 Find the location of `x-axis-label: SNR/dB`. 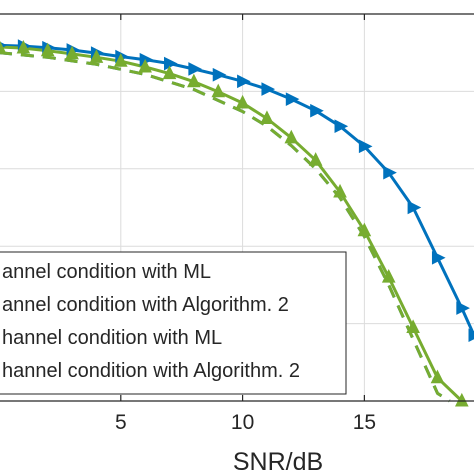

x-axis-label: SNR/dB is located at coordinates (278, 461).